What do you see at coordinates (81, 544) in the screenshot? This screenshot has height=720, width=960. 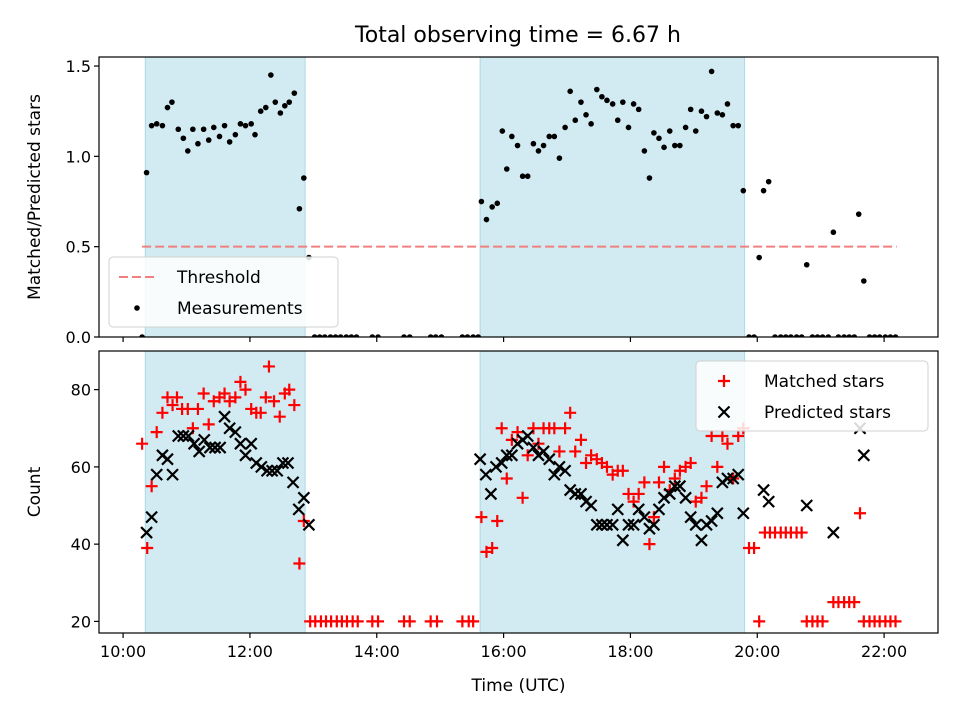 I see `y-tick-label: 40` at bounding box center [81, 544].